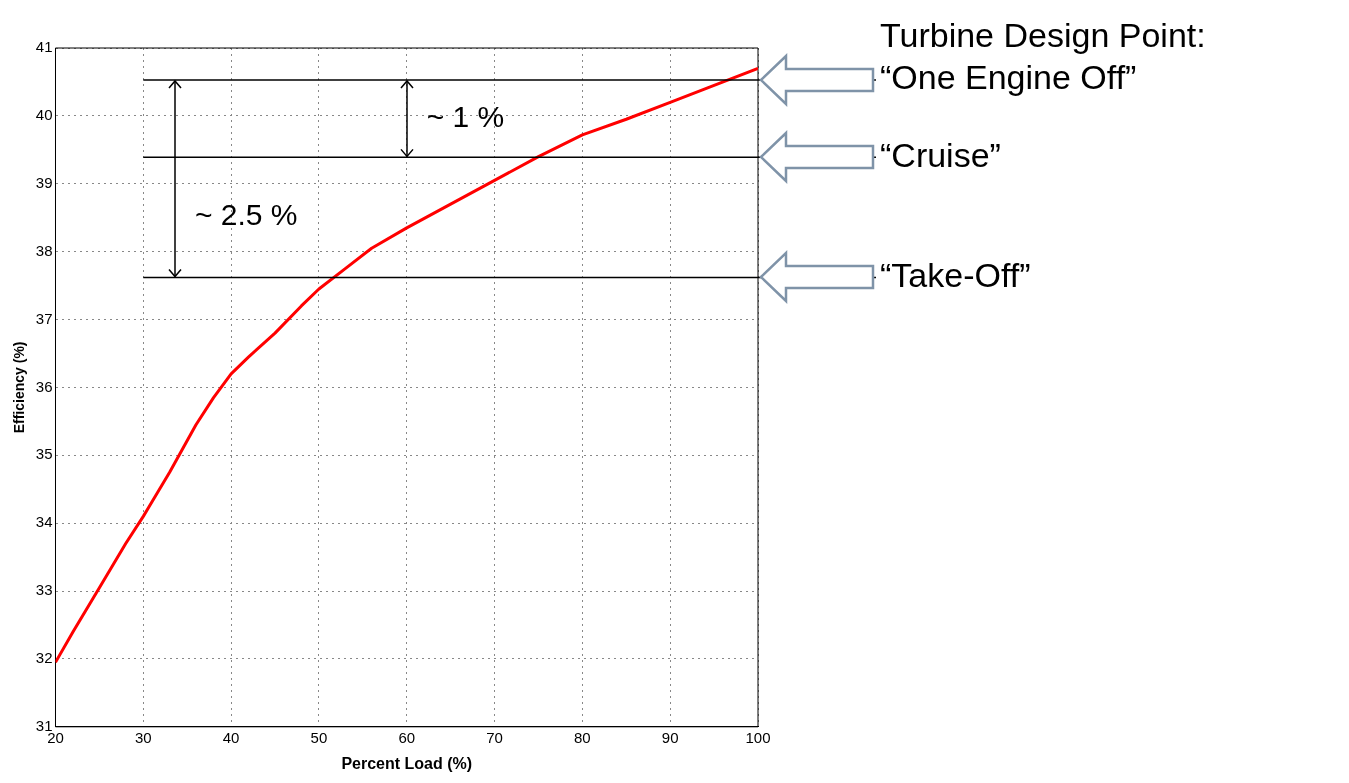 The image size is (1349, 783). I want to click on x-axis-title: Percent Load (%), so click(407, 763).